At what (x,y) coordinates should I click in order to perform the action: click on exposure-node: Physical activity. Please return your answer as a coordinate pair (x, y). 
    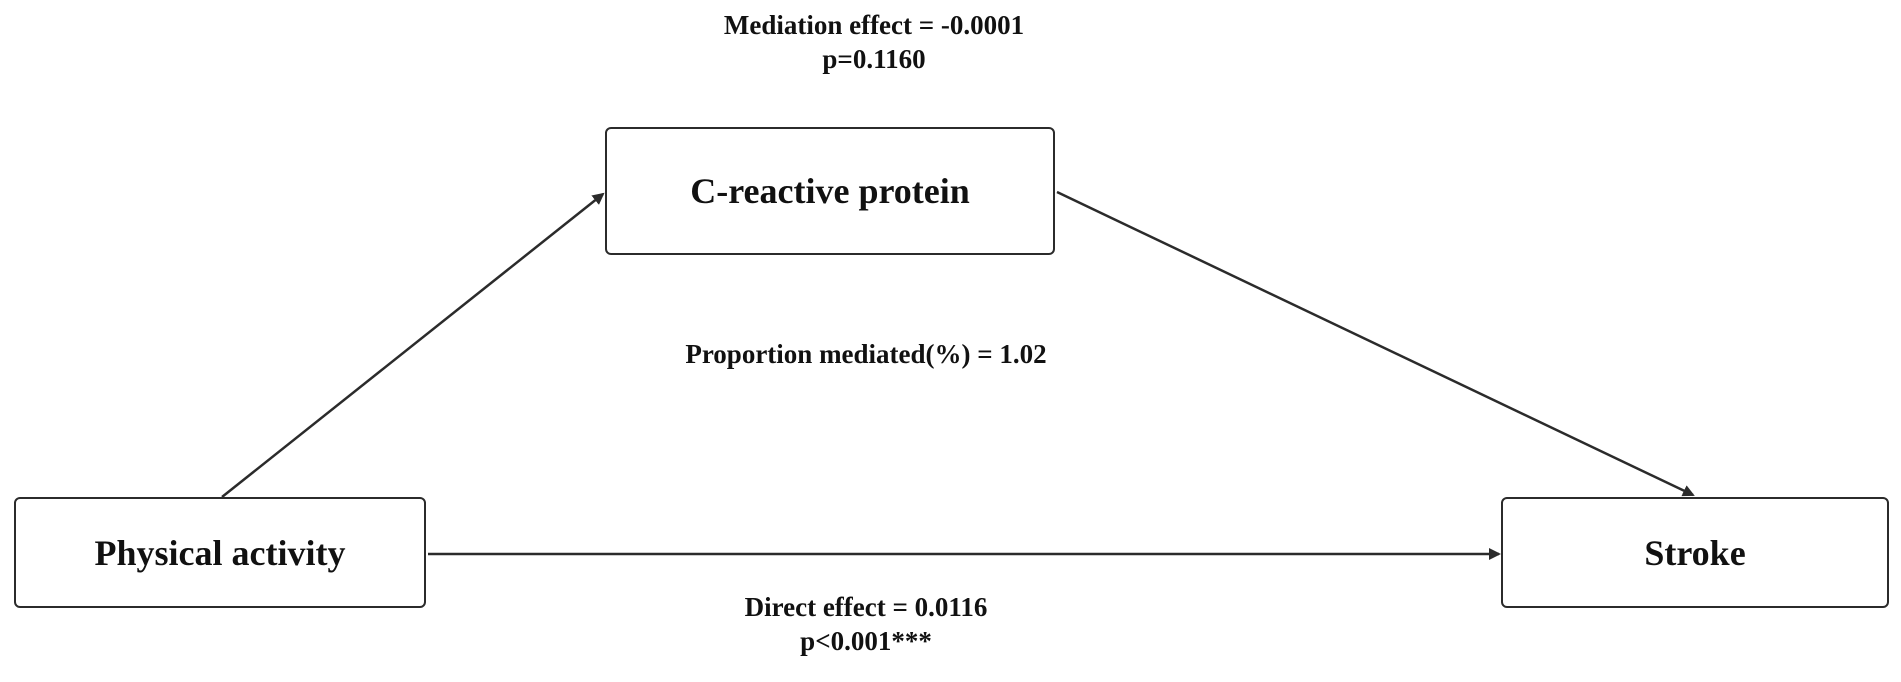
    Looking at the image, I should click on (220, 552).